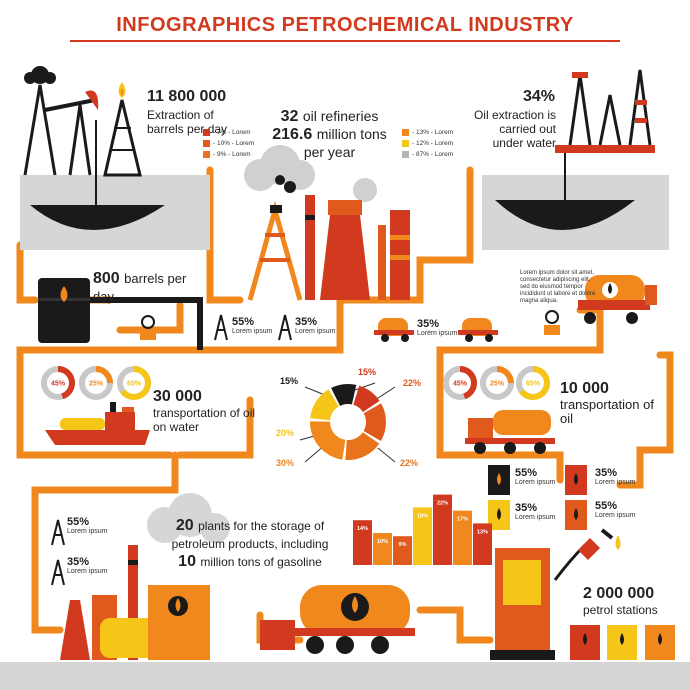 The height and width of the screenshot is (690, 690). What do you see at coordinates (184, 525) in the screenshot?
I see `plants-value: 20` at bounding box center [184, 525].